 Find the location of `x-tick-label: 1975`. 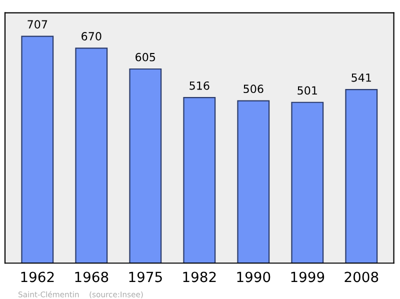

x-tick-label: 1975 is located at coordinates (145, 277).